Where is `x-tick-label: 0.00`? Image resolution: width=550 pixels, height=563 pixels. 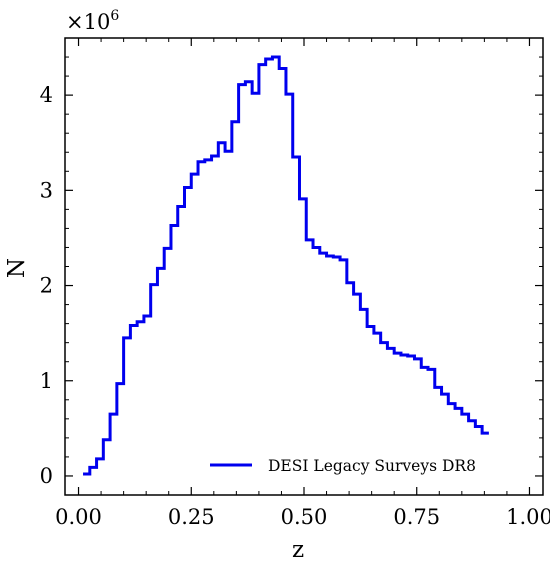 x-tick-label: 0.00 is located at coordinates (78, 517).